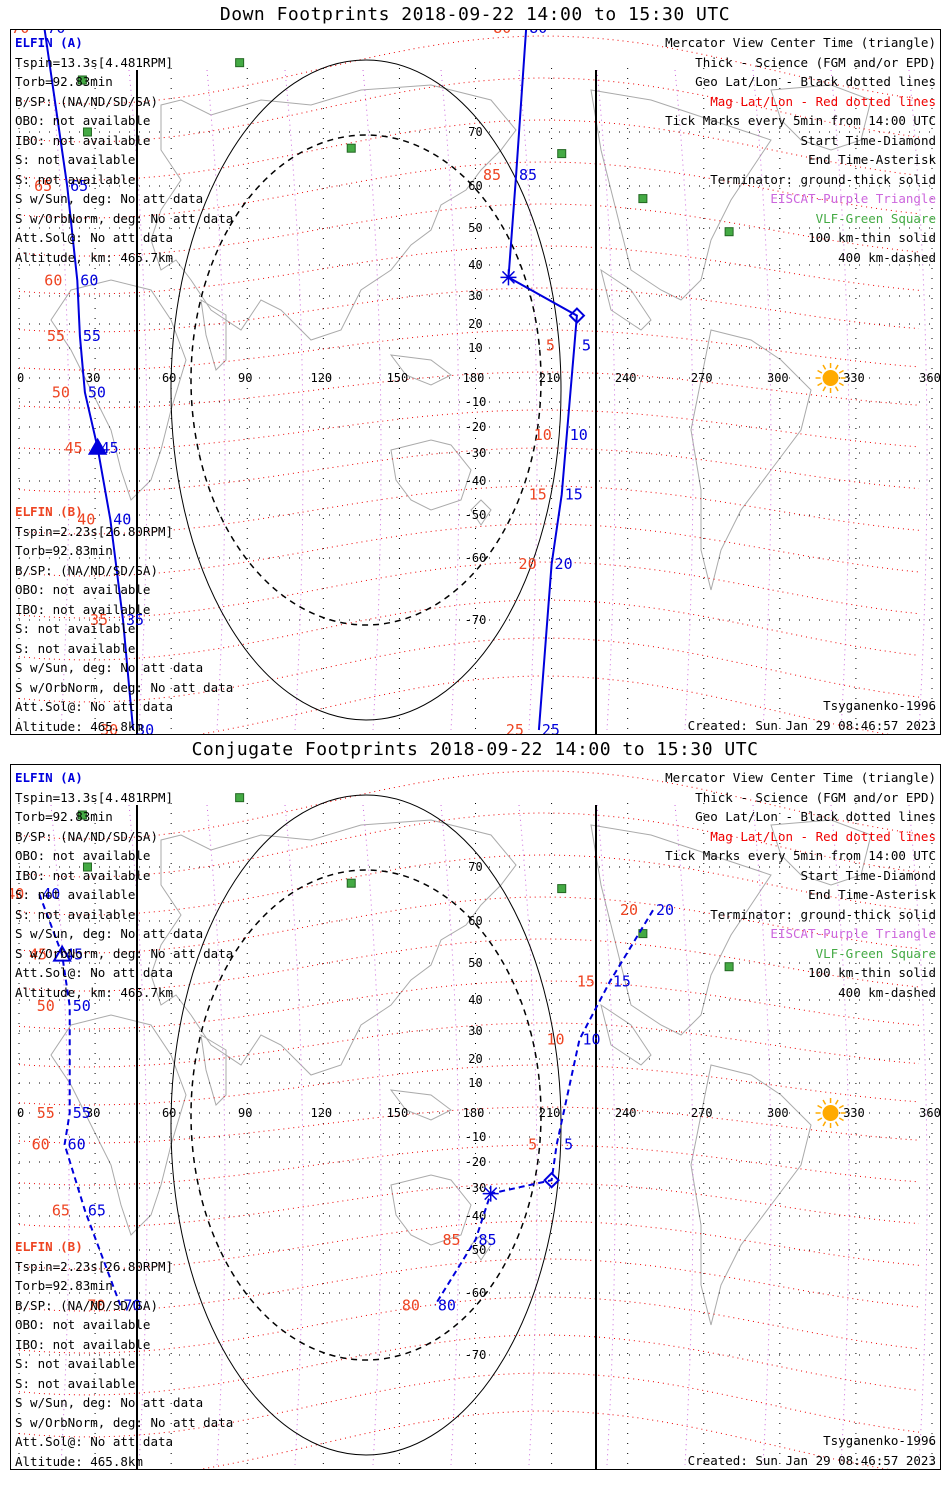 The height and width of the screenshot is (1500, 950). Describe the element at coordinates (75, 1363) in the screenshot. I see `elfin-b-s1: S: not available` at that location.